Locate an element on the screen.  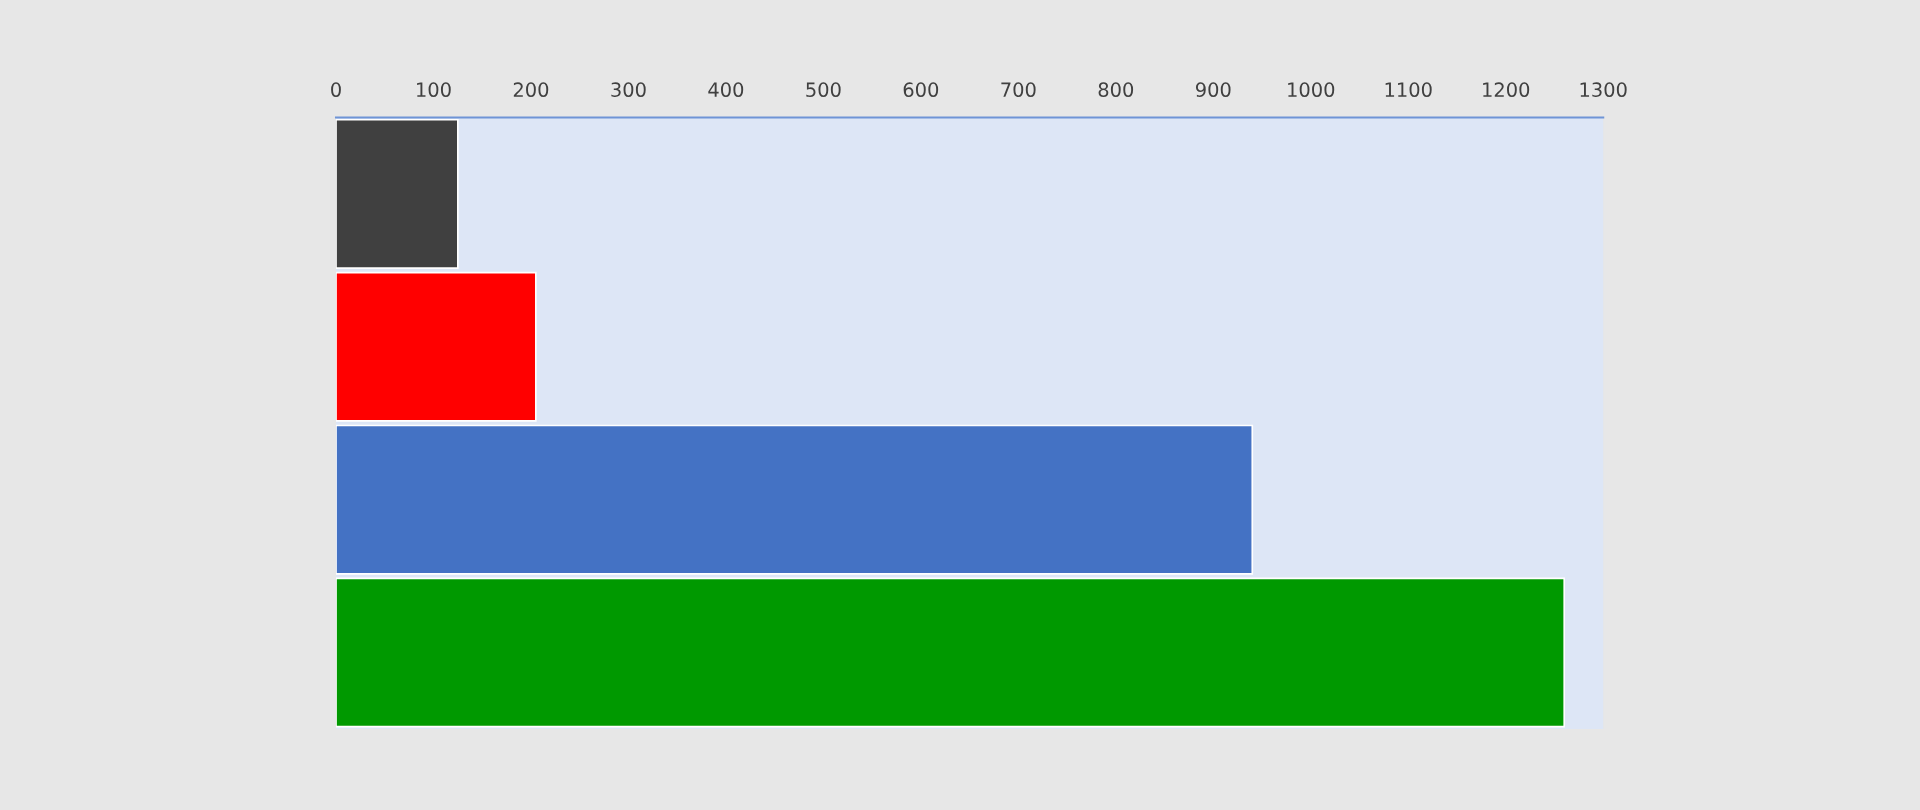
x-tick-label: 600 is located at coordinates (921, 90).